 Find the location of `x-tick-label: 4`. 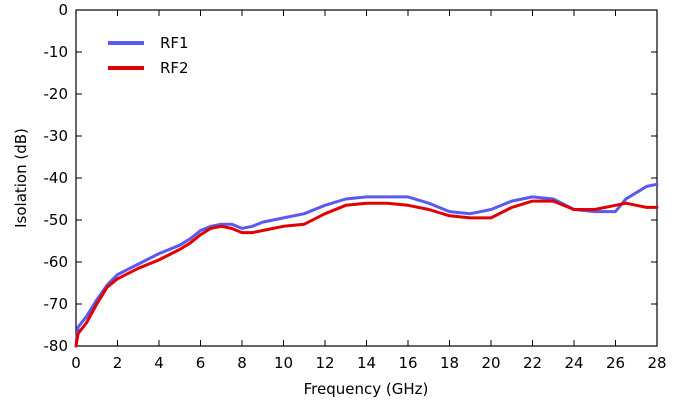

x-tick-label: 4 is located at coordinates (159, 363).